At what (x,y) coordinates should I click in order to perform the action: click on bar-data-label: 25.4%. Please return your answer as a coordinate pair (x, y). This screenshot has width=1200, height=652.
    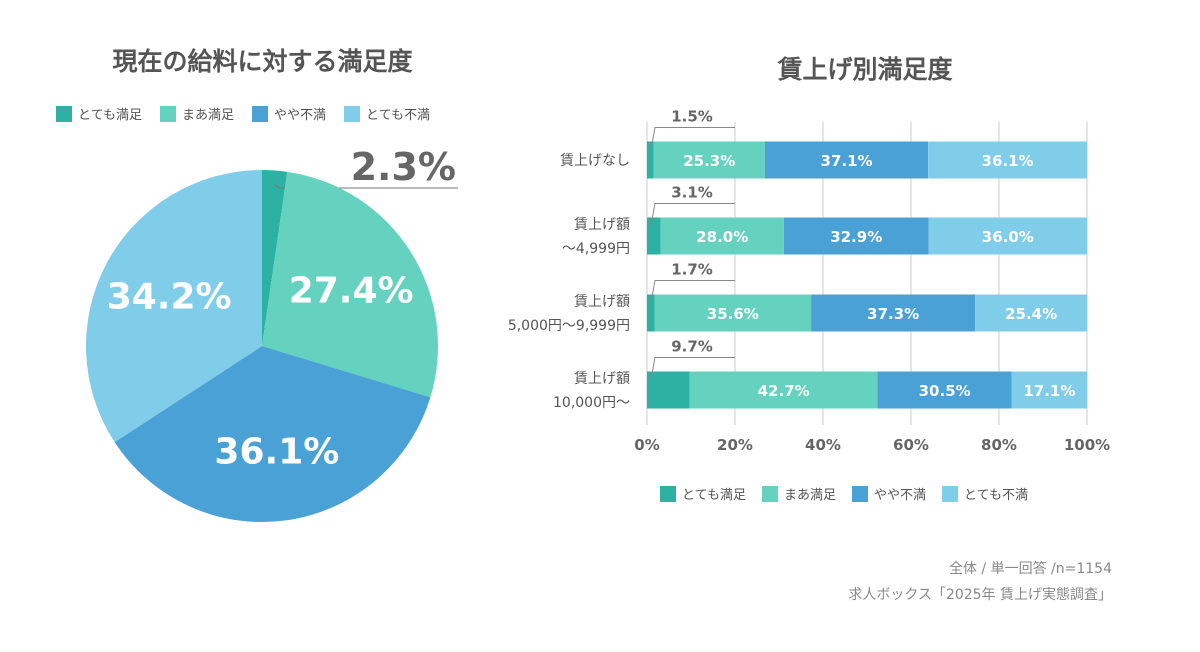
    Looking at the image, I should click on (1031, 314).